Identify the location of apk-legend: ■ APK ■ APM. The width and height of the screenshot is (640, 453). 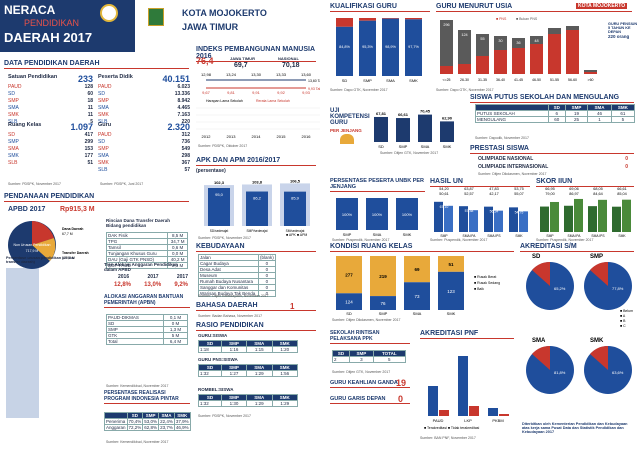
(296, 234).